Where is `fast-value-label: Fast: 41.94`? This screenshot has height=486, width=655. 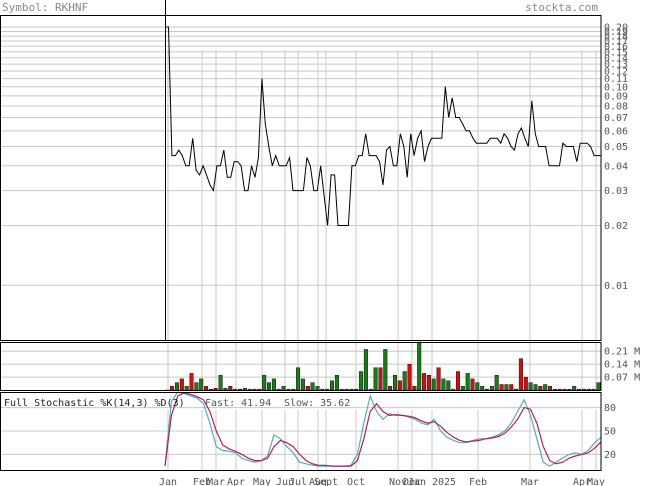 fast-value-label: Fast: 41.94 is located at coordinates (238, 403).